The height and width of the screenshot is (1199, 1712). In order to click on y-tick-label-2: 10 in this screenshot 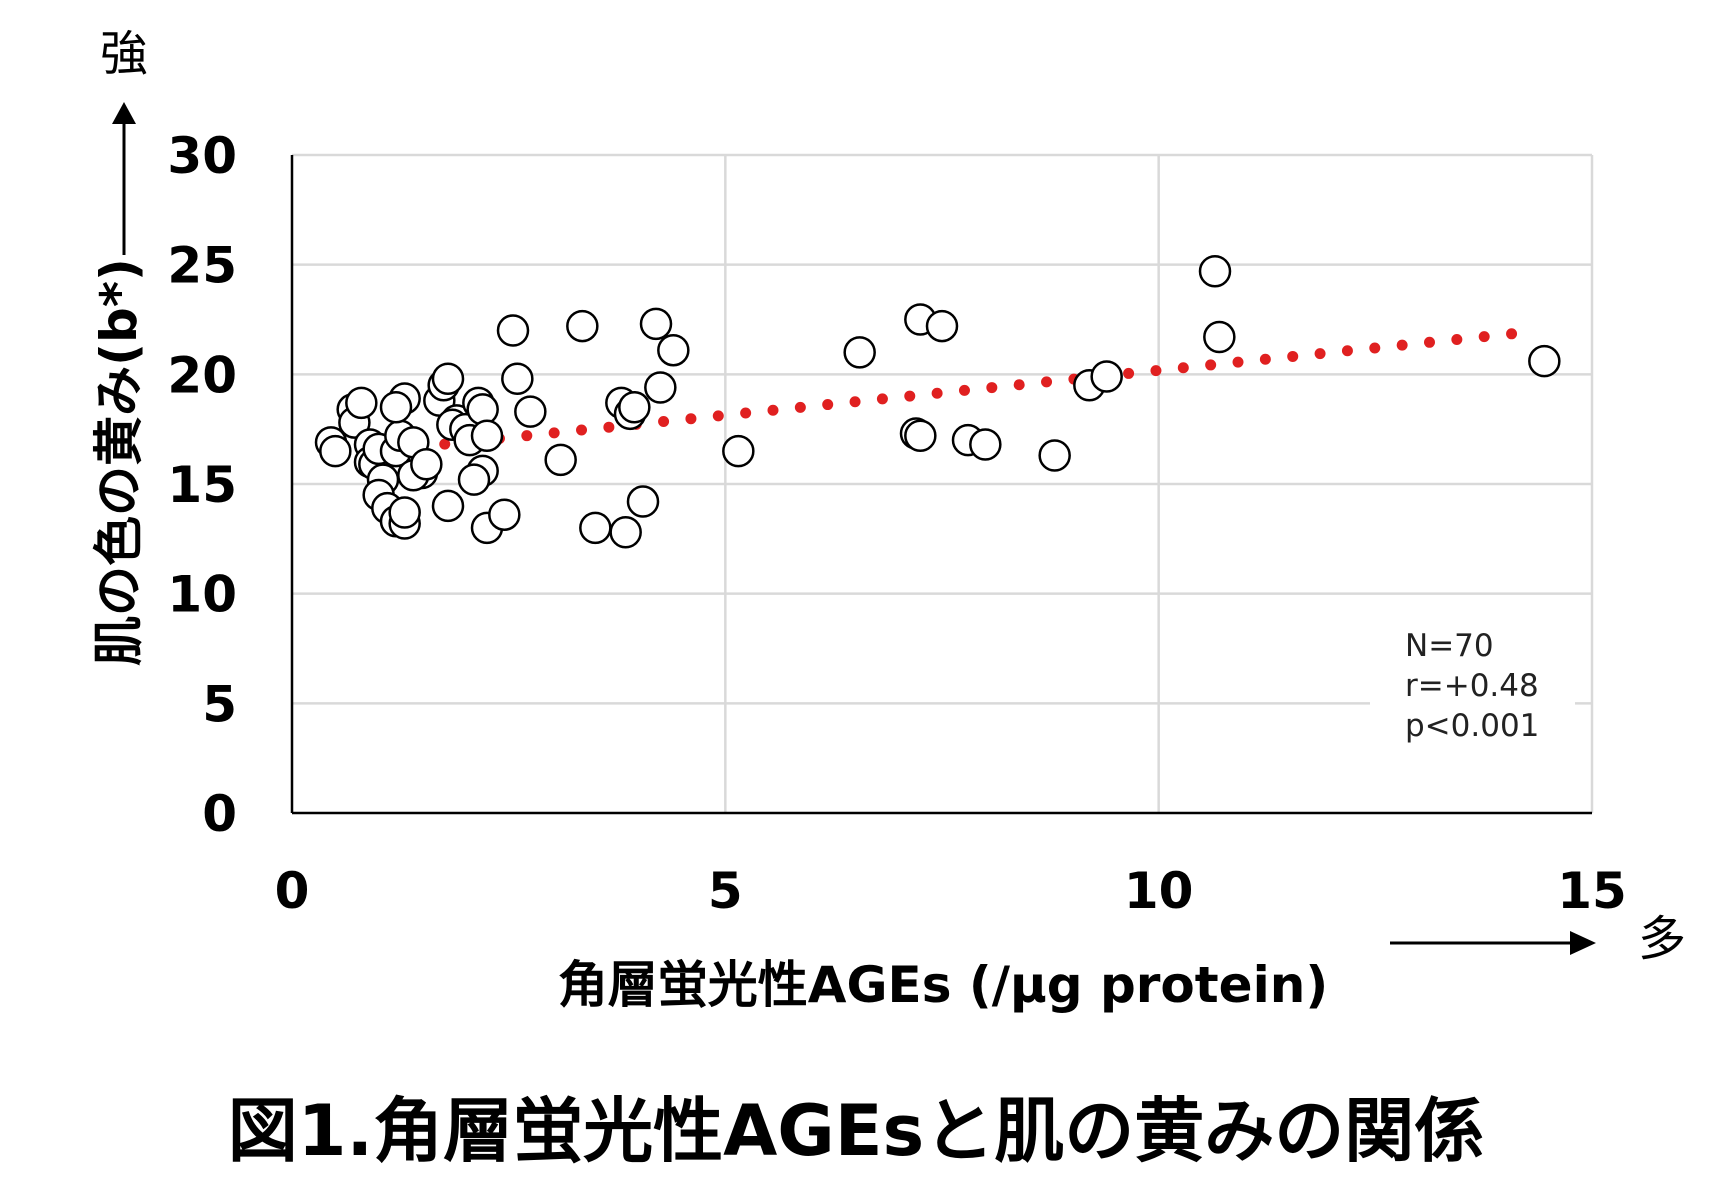, I will do `click(202, 595)`.